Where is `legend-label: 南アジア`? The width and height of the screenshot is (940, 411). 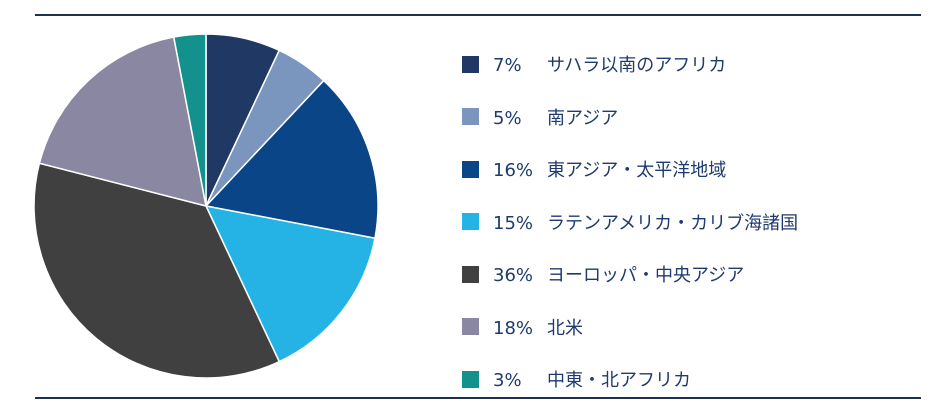 legend-label: 南アジア is located at coordinates (583, 118).